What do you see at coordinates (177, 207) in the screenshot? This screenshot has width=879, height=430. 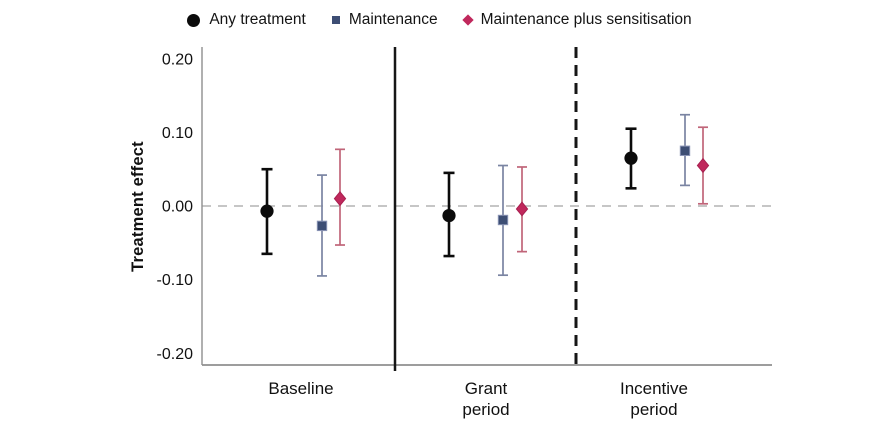 I see `y-tick-label: 0.00` at bounding box center [177, 207].